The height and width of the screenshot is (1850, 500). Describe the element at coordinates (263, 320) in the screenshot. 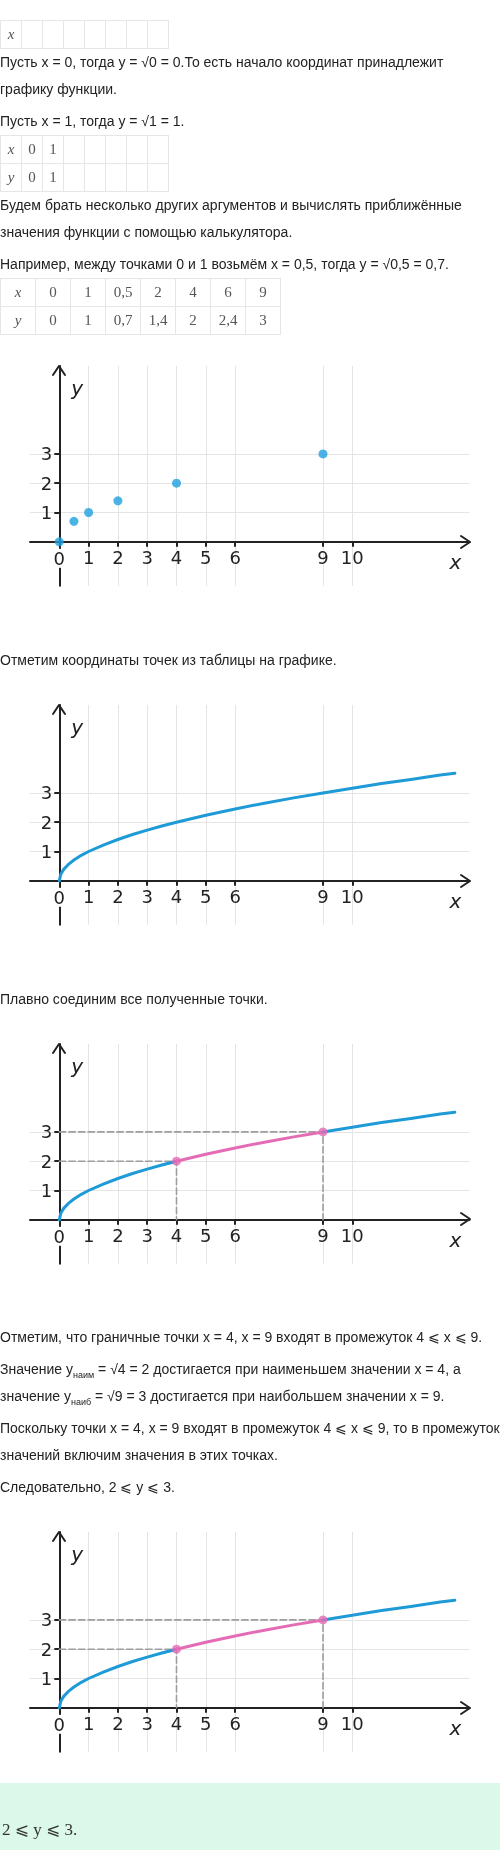

I see `text: 3` at that location.